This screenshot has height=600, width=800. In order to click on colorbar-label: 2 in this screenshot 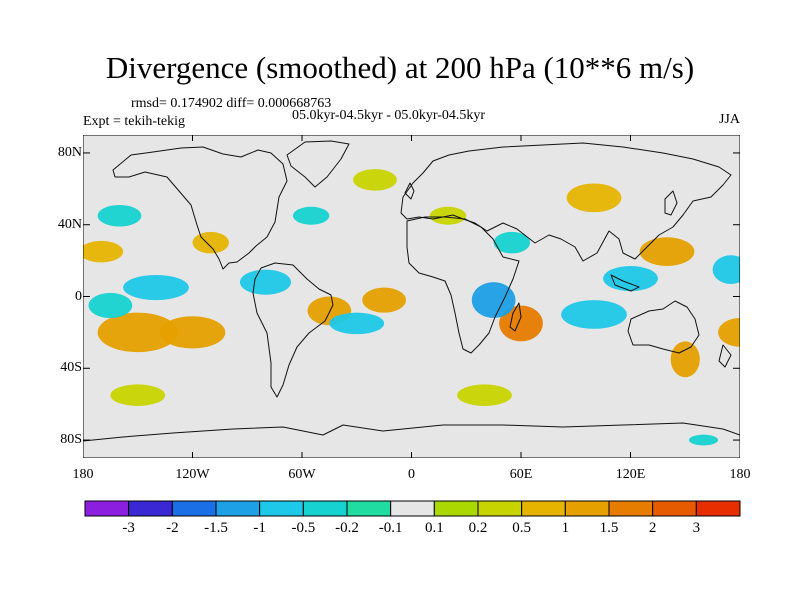, I will do `click(652, 528)`.